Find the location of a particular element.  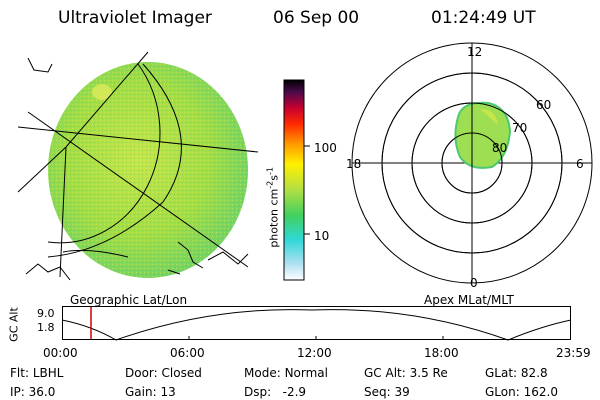

date-label: 06 Sep 00 is located at coordinates (316, 18).